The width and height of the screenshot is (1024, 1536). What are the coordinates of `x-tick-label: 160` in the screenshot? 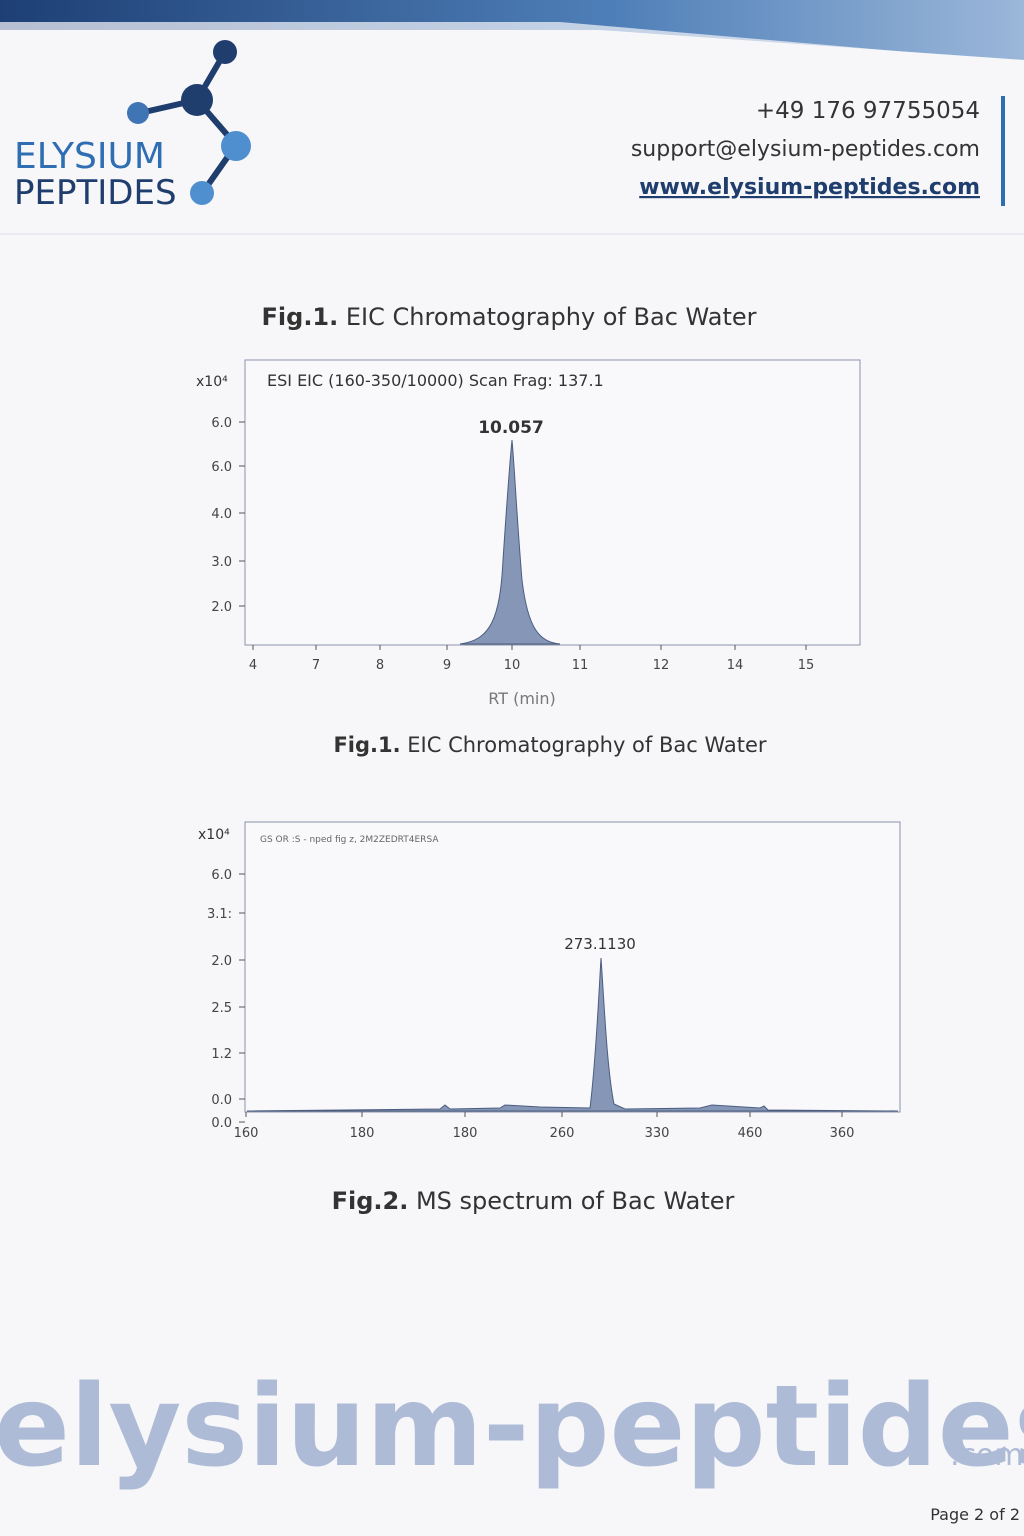 It's located at (246, 1133).